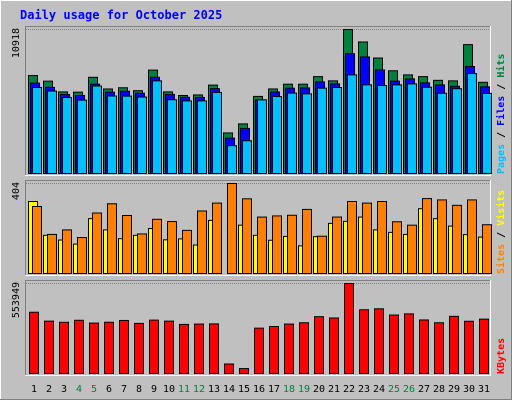  Describe the element at coordinates (424, 389) in the screenshot. I see `x-tick-label: 27` at that location.